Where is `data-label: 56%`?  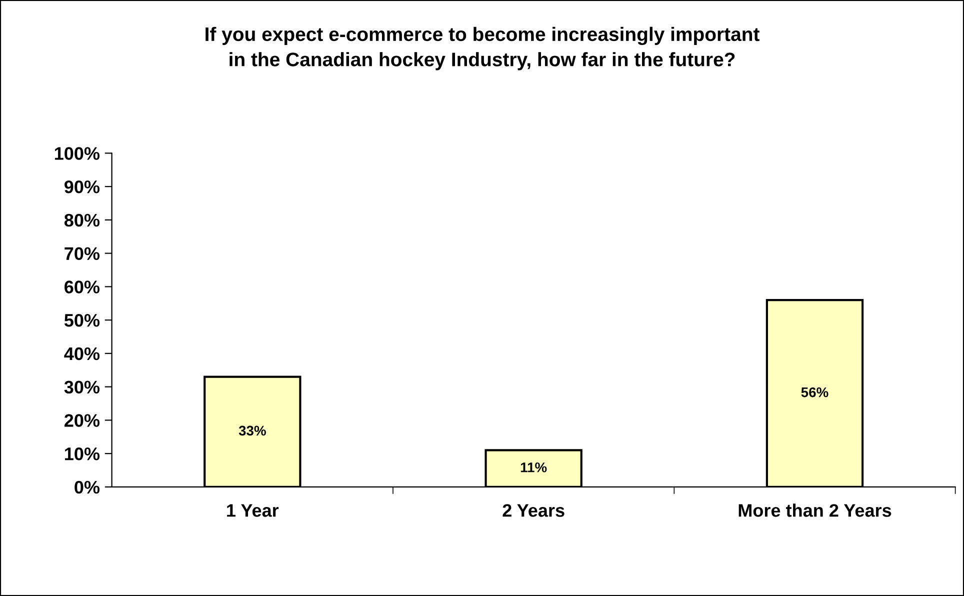 data-label: 56% is located at coordinates (814, 392).